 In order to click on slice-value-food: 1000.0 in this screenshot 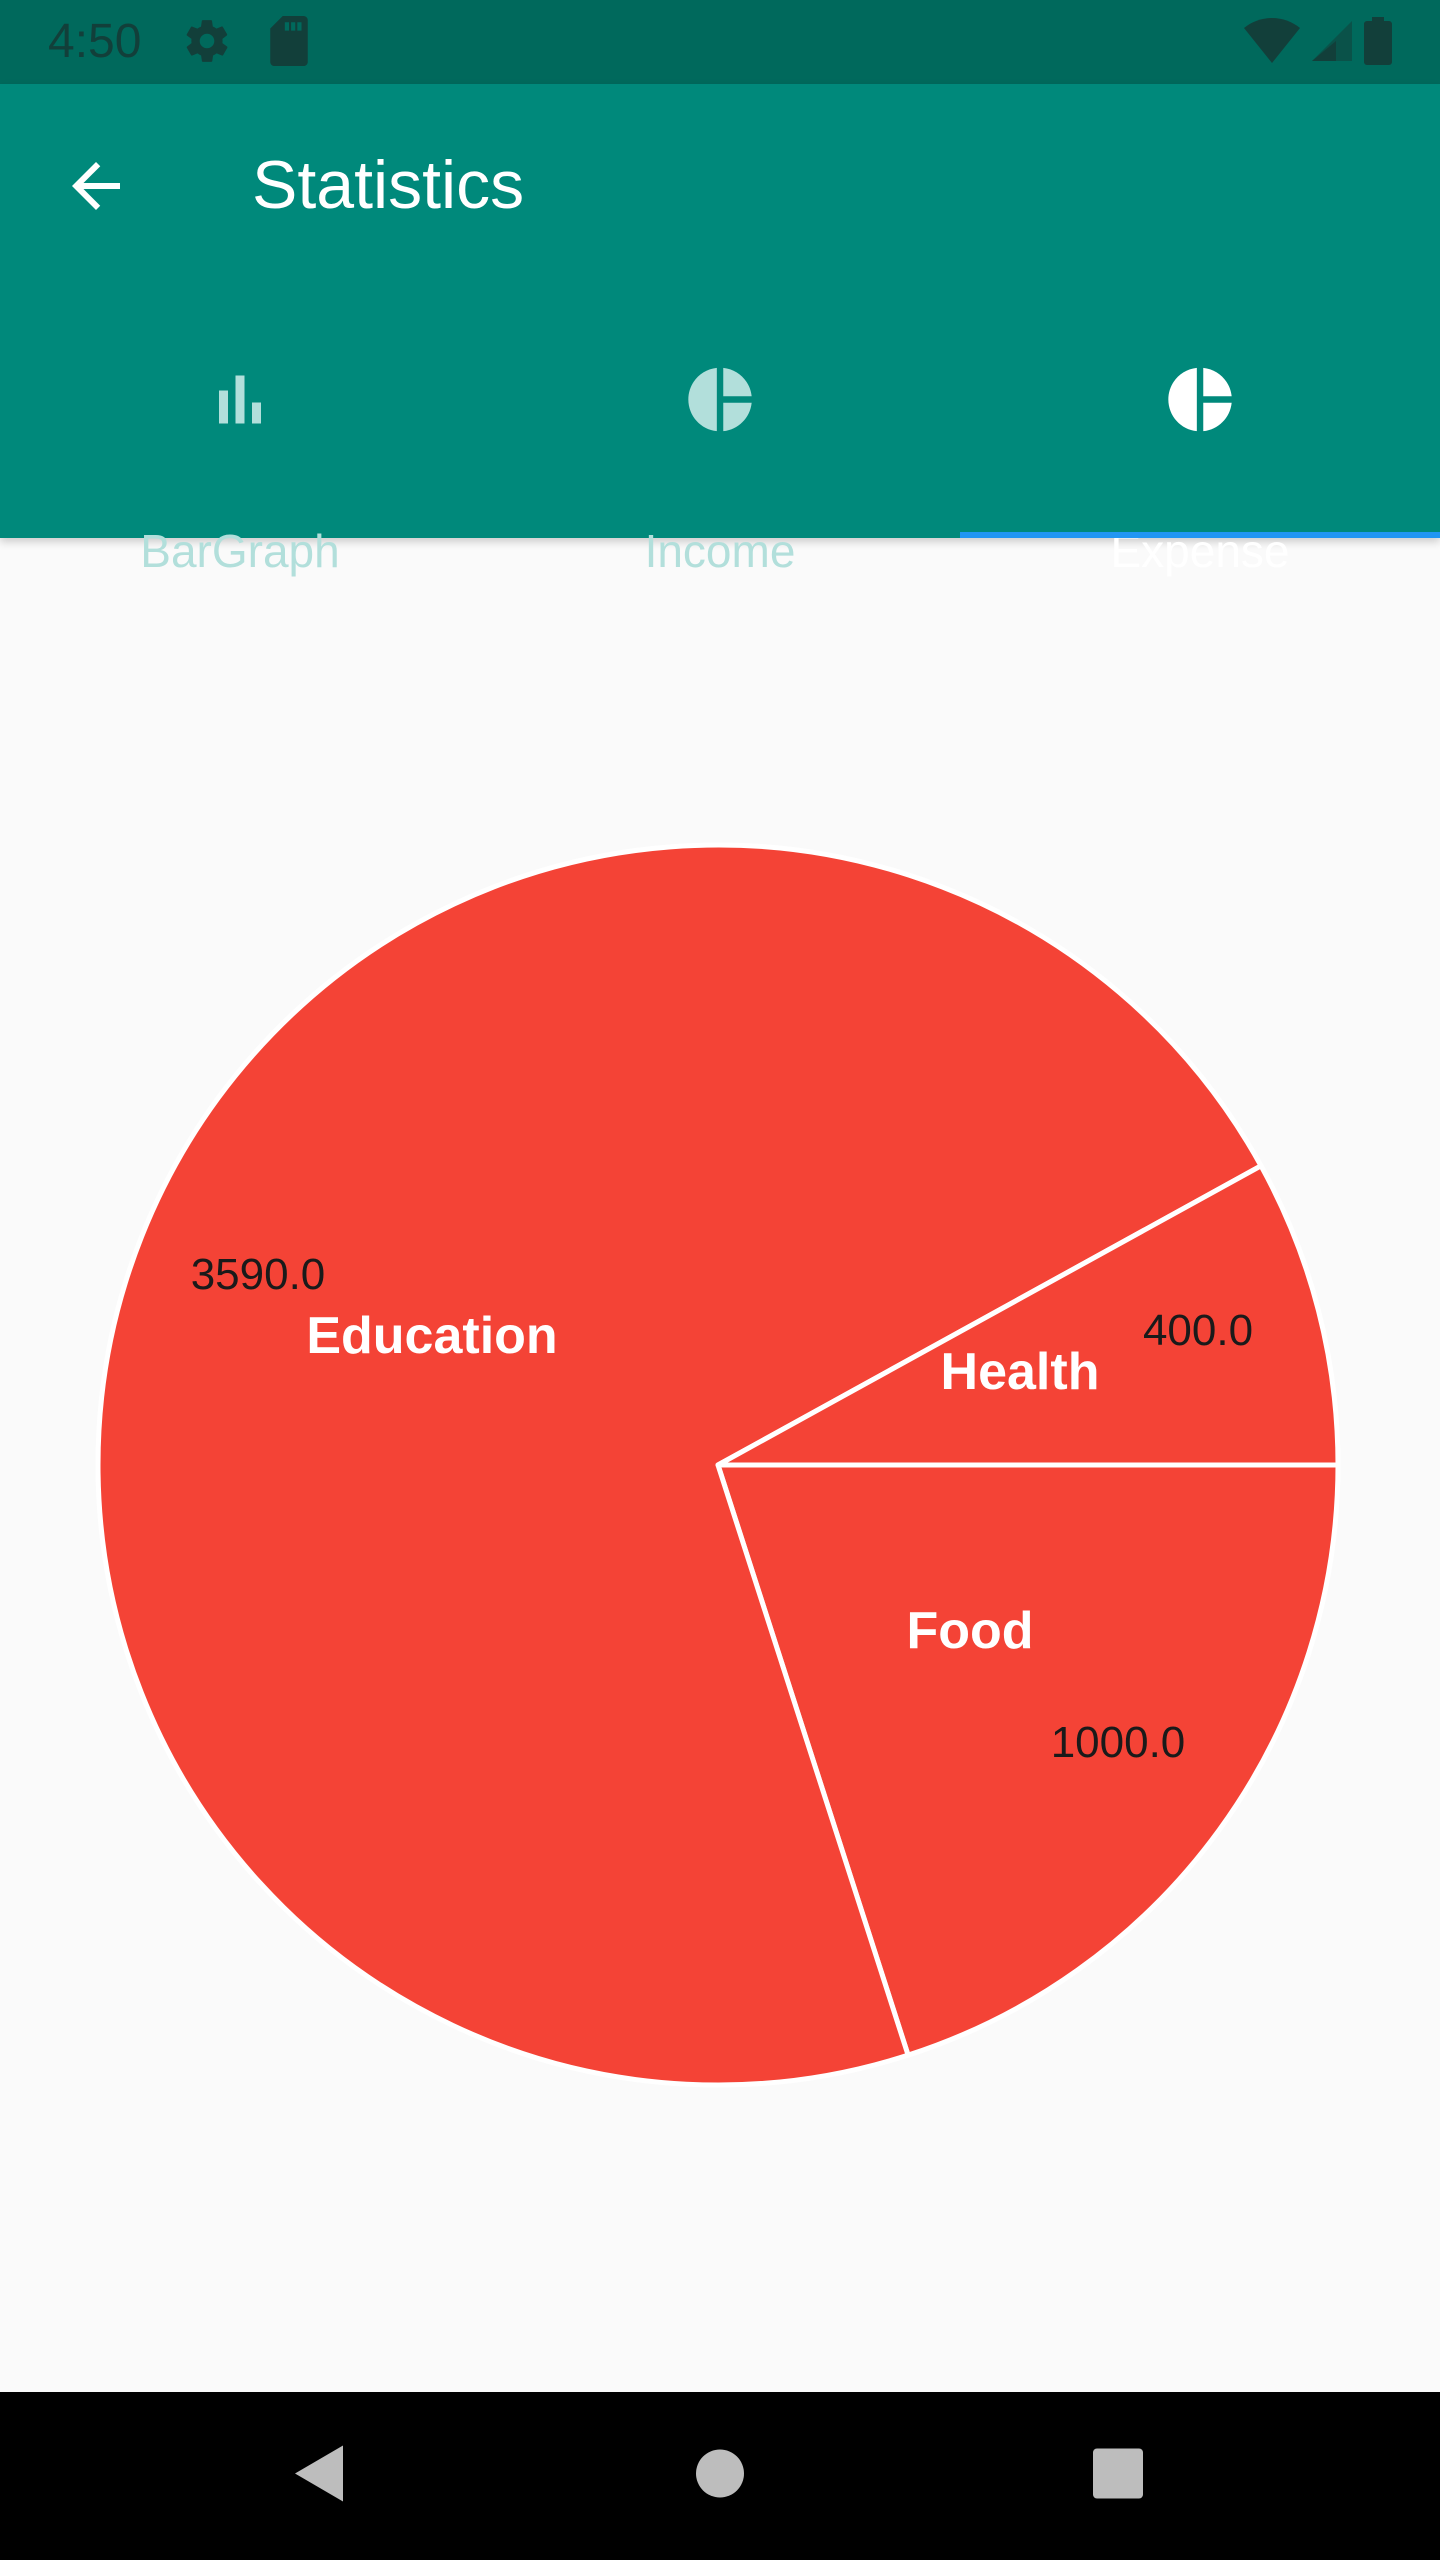, I will do `click(1118, 1742)`.